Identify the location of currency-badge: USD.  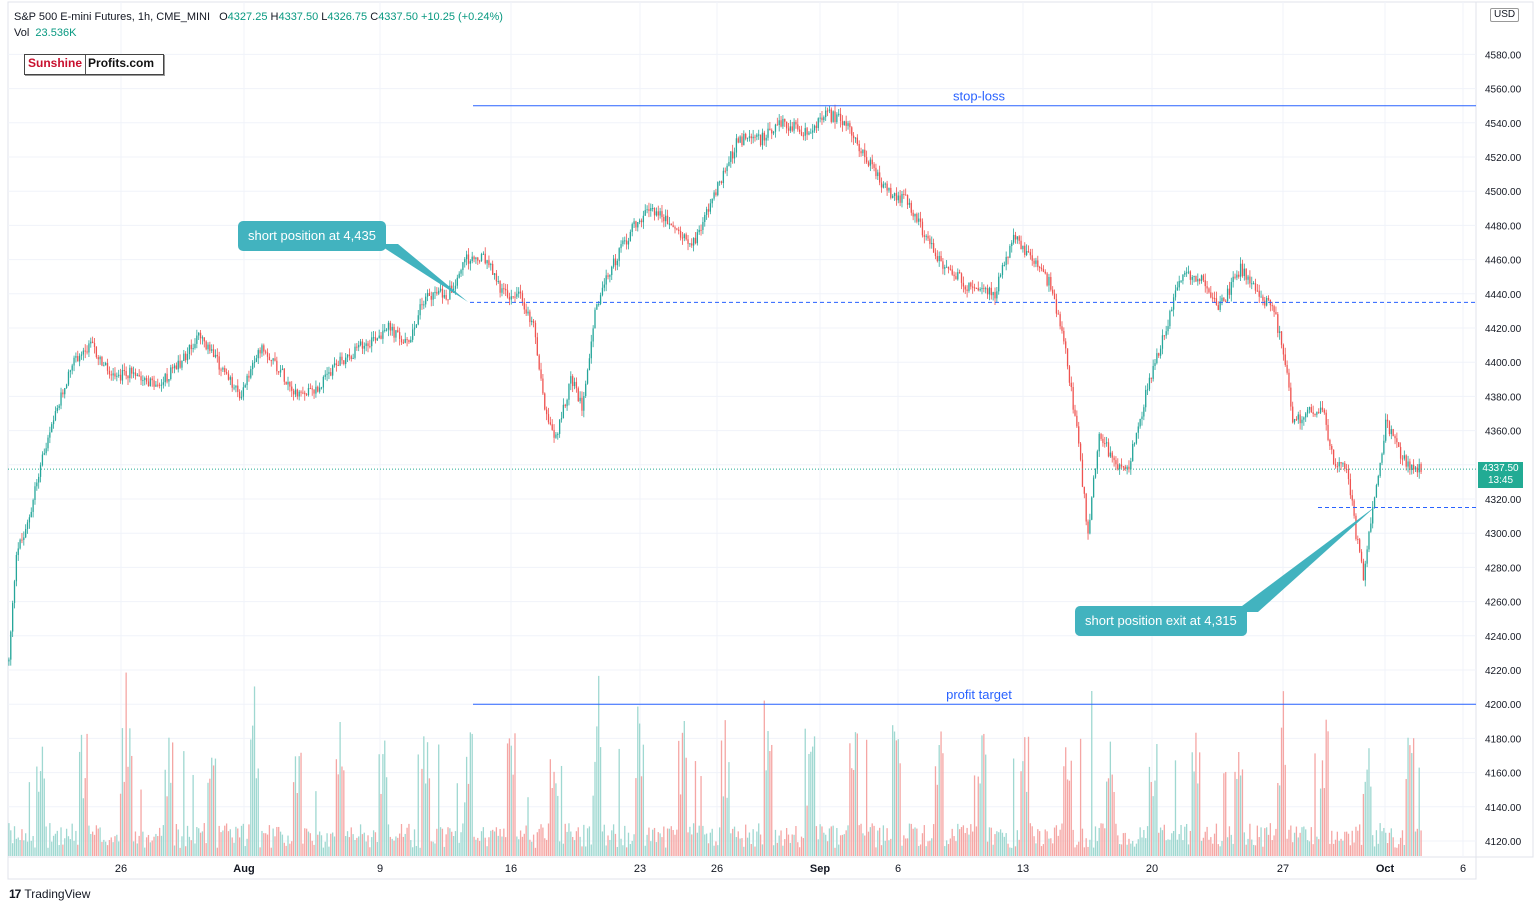
(1505, 15).